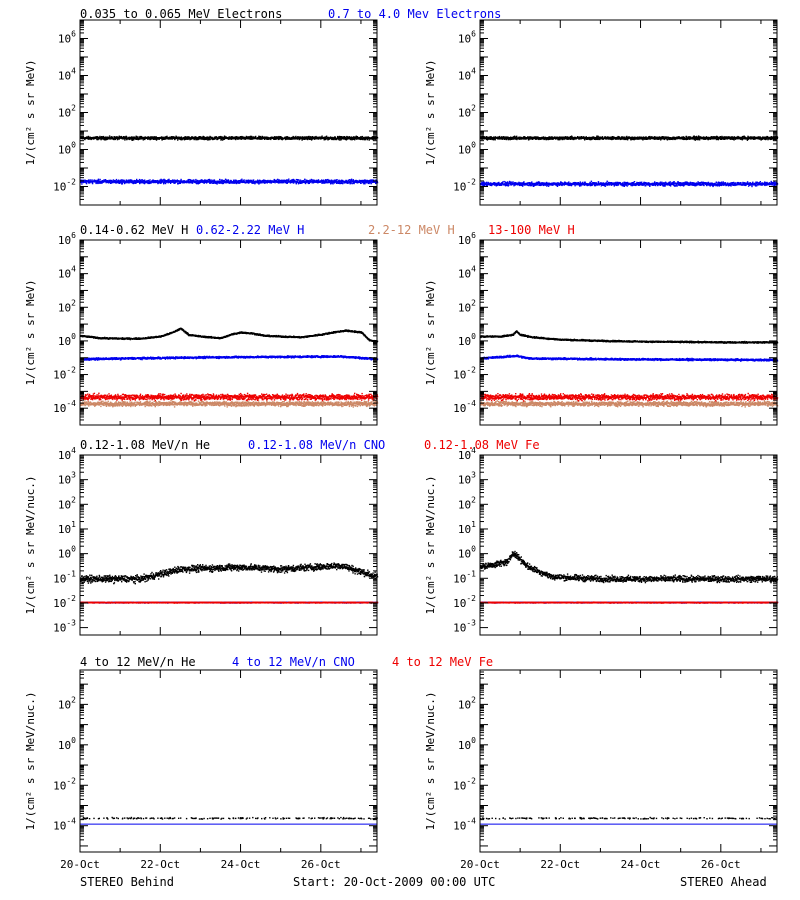 This screenshot has height=900, width=800. What do you see at coordinates (482, 445) in the screenshot?
I see `legend-entry: 0.12-1.08 MeV Fe` at bounding box center [482, 445].